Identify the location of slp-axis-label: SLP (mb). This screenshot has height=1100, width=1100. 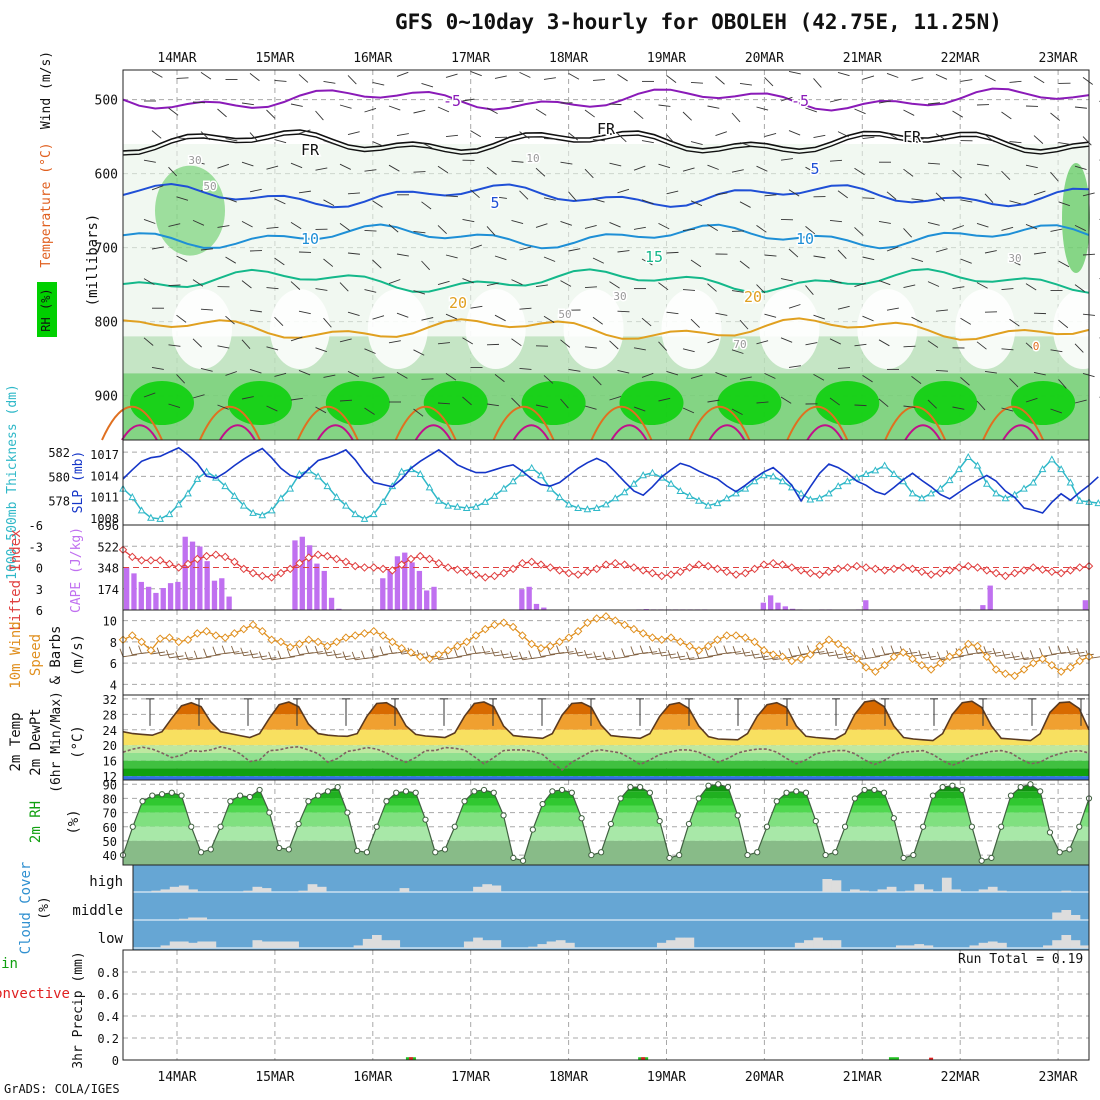
(78, 482).